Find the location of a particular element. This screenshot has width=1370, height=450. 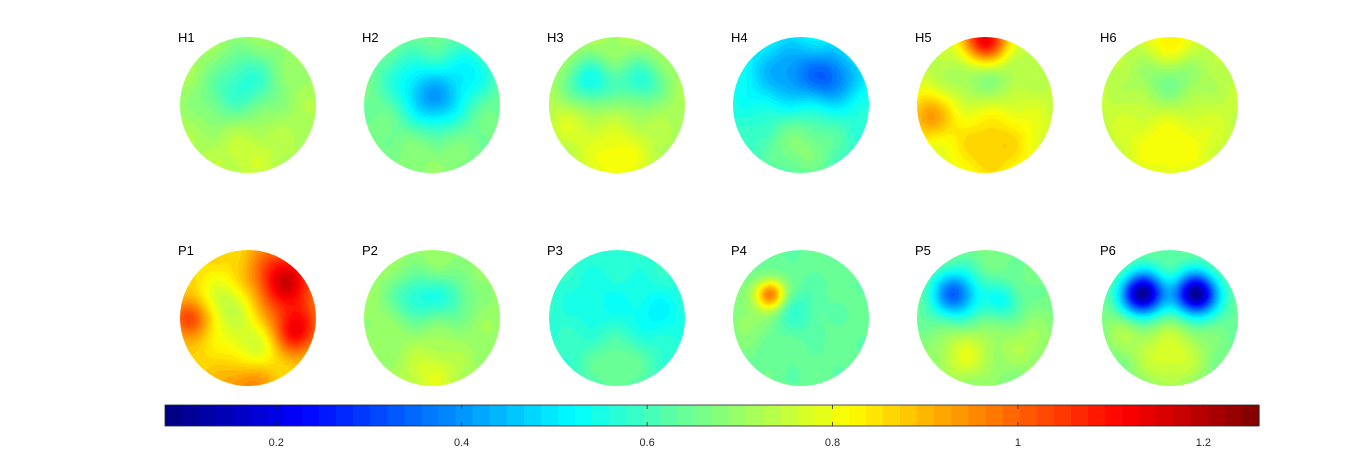

colorbar-tick-label: 0.8 is located at coordinates (832, 443).